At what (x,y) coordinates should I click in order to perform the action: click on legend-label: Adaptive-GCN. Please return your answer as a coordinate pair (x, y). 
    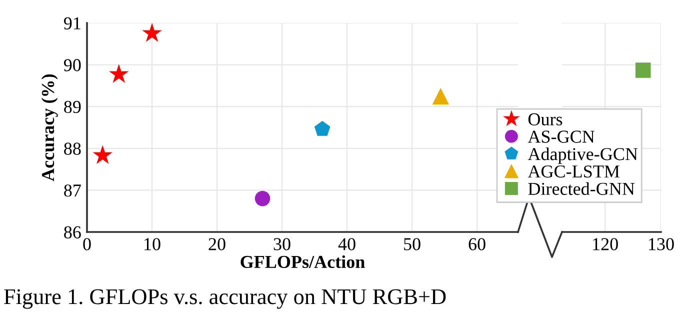
    Looking at the image, I should click on (583, 155).